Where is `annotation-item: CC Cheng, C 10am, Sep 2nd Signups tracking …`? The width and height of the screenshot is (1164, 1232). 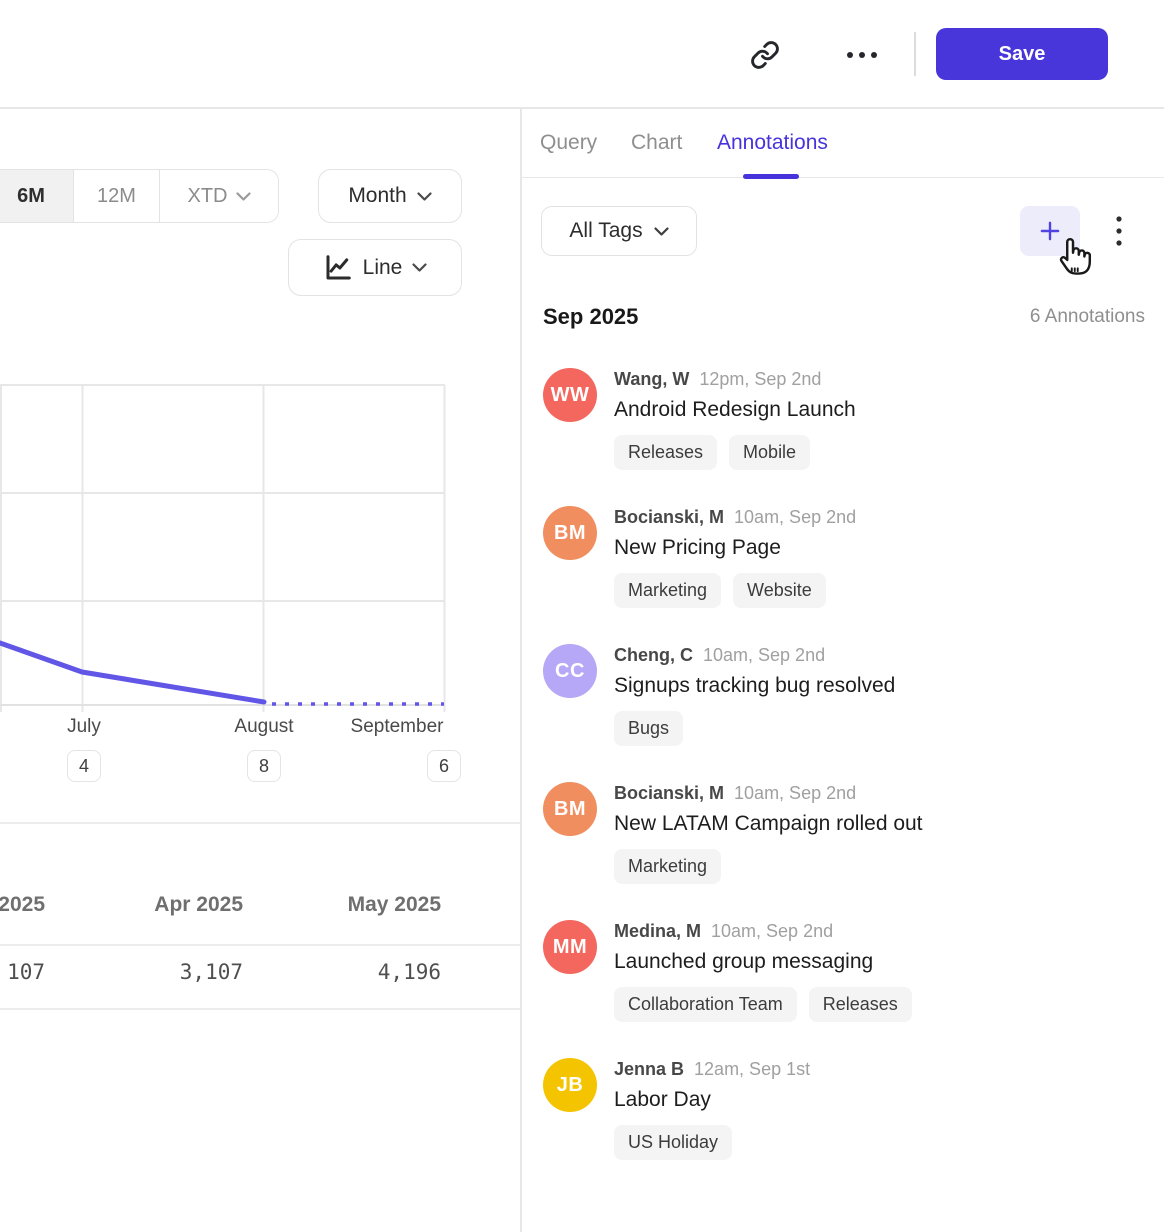
annotation-item: CC Cheng, C 10am, Sep 2nd Signups tracking … is located at coordinates (843, 695).